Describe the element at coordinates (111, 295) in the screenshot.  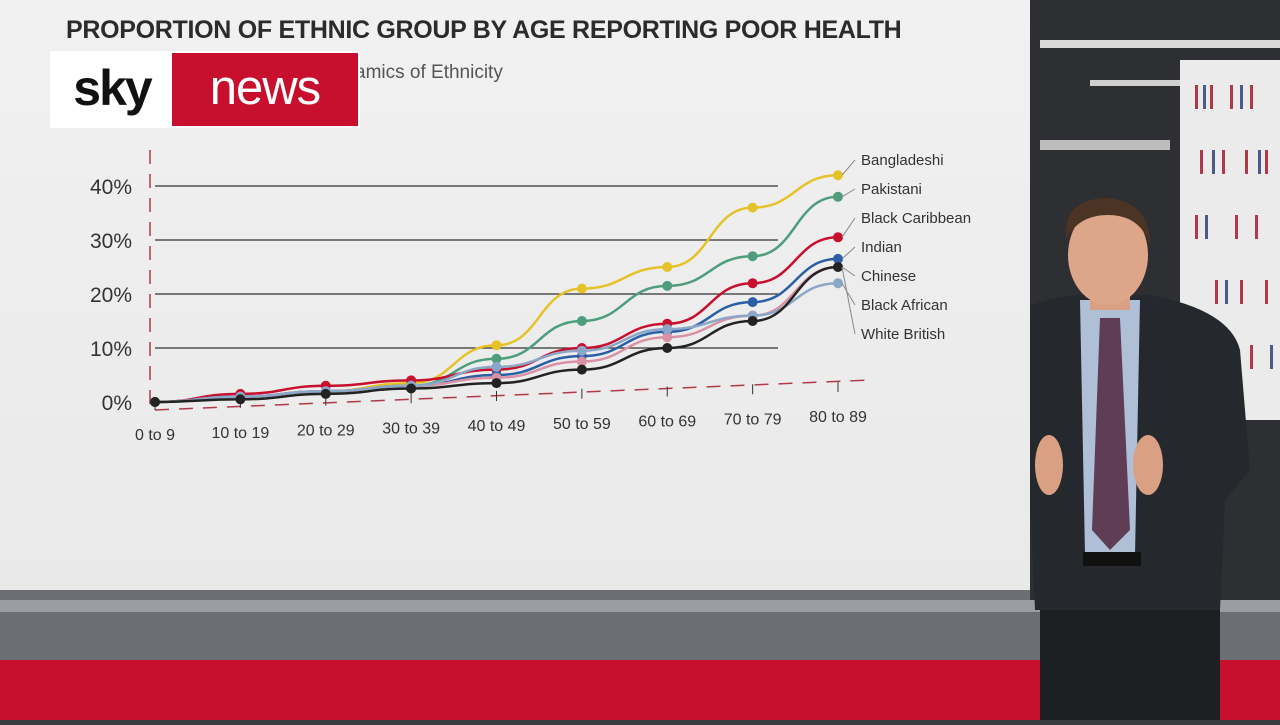
I see `y-tick-label: 20%` at that location.